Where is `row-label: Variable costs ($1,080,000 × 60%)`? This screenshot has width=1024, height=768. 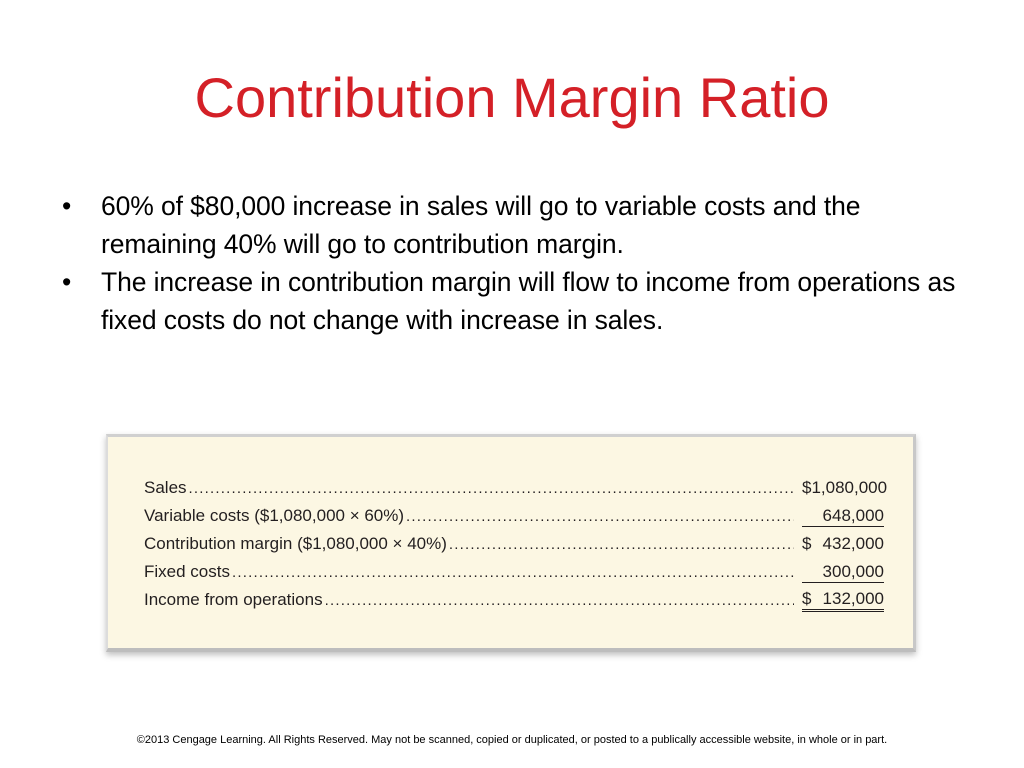
row-label: Variable costs ($1,080,000 × 60%) is located at coordinates (274, 515).